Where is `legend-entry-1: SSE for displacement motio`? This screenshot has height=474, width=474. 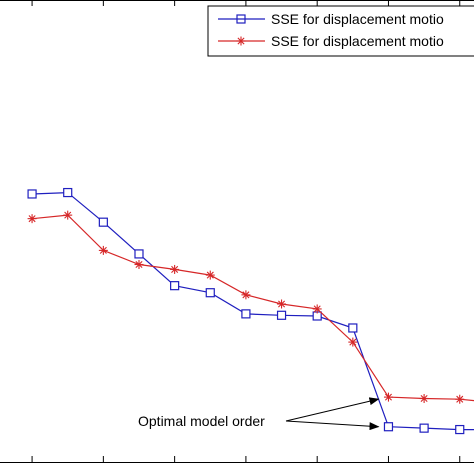 legend-entry-1: SSE for displacement motio is located at coordinates (331, 41).